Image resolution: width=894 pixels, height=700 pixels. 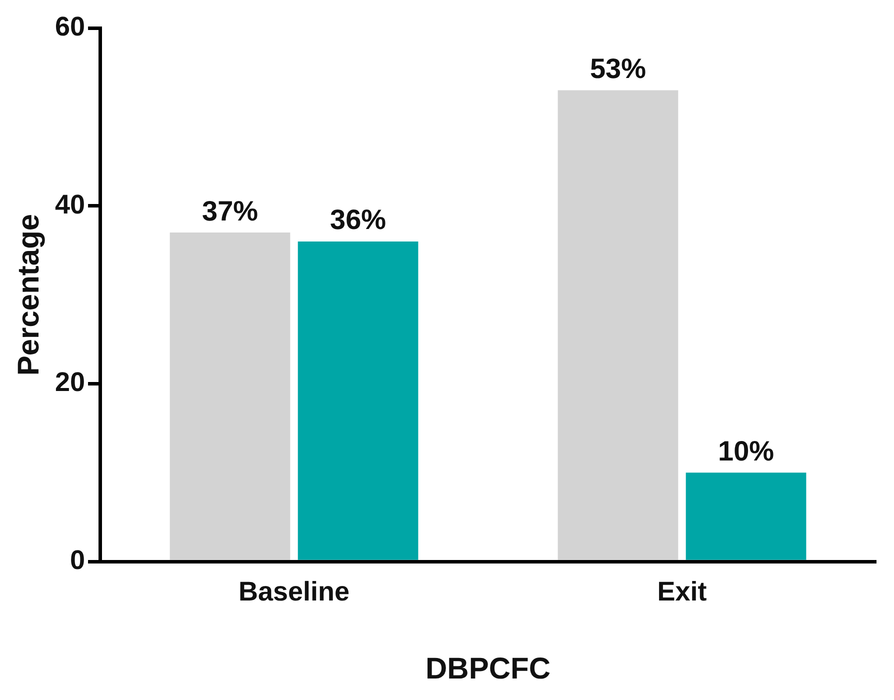 What do you see at coordinates (230, 210) in the screenshot?
I see `data-label: 37%` at bounding box center [230, 210].